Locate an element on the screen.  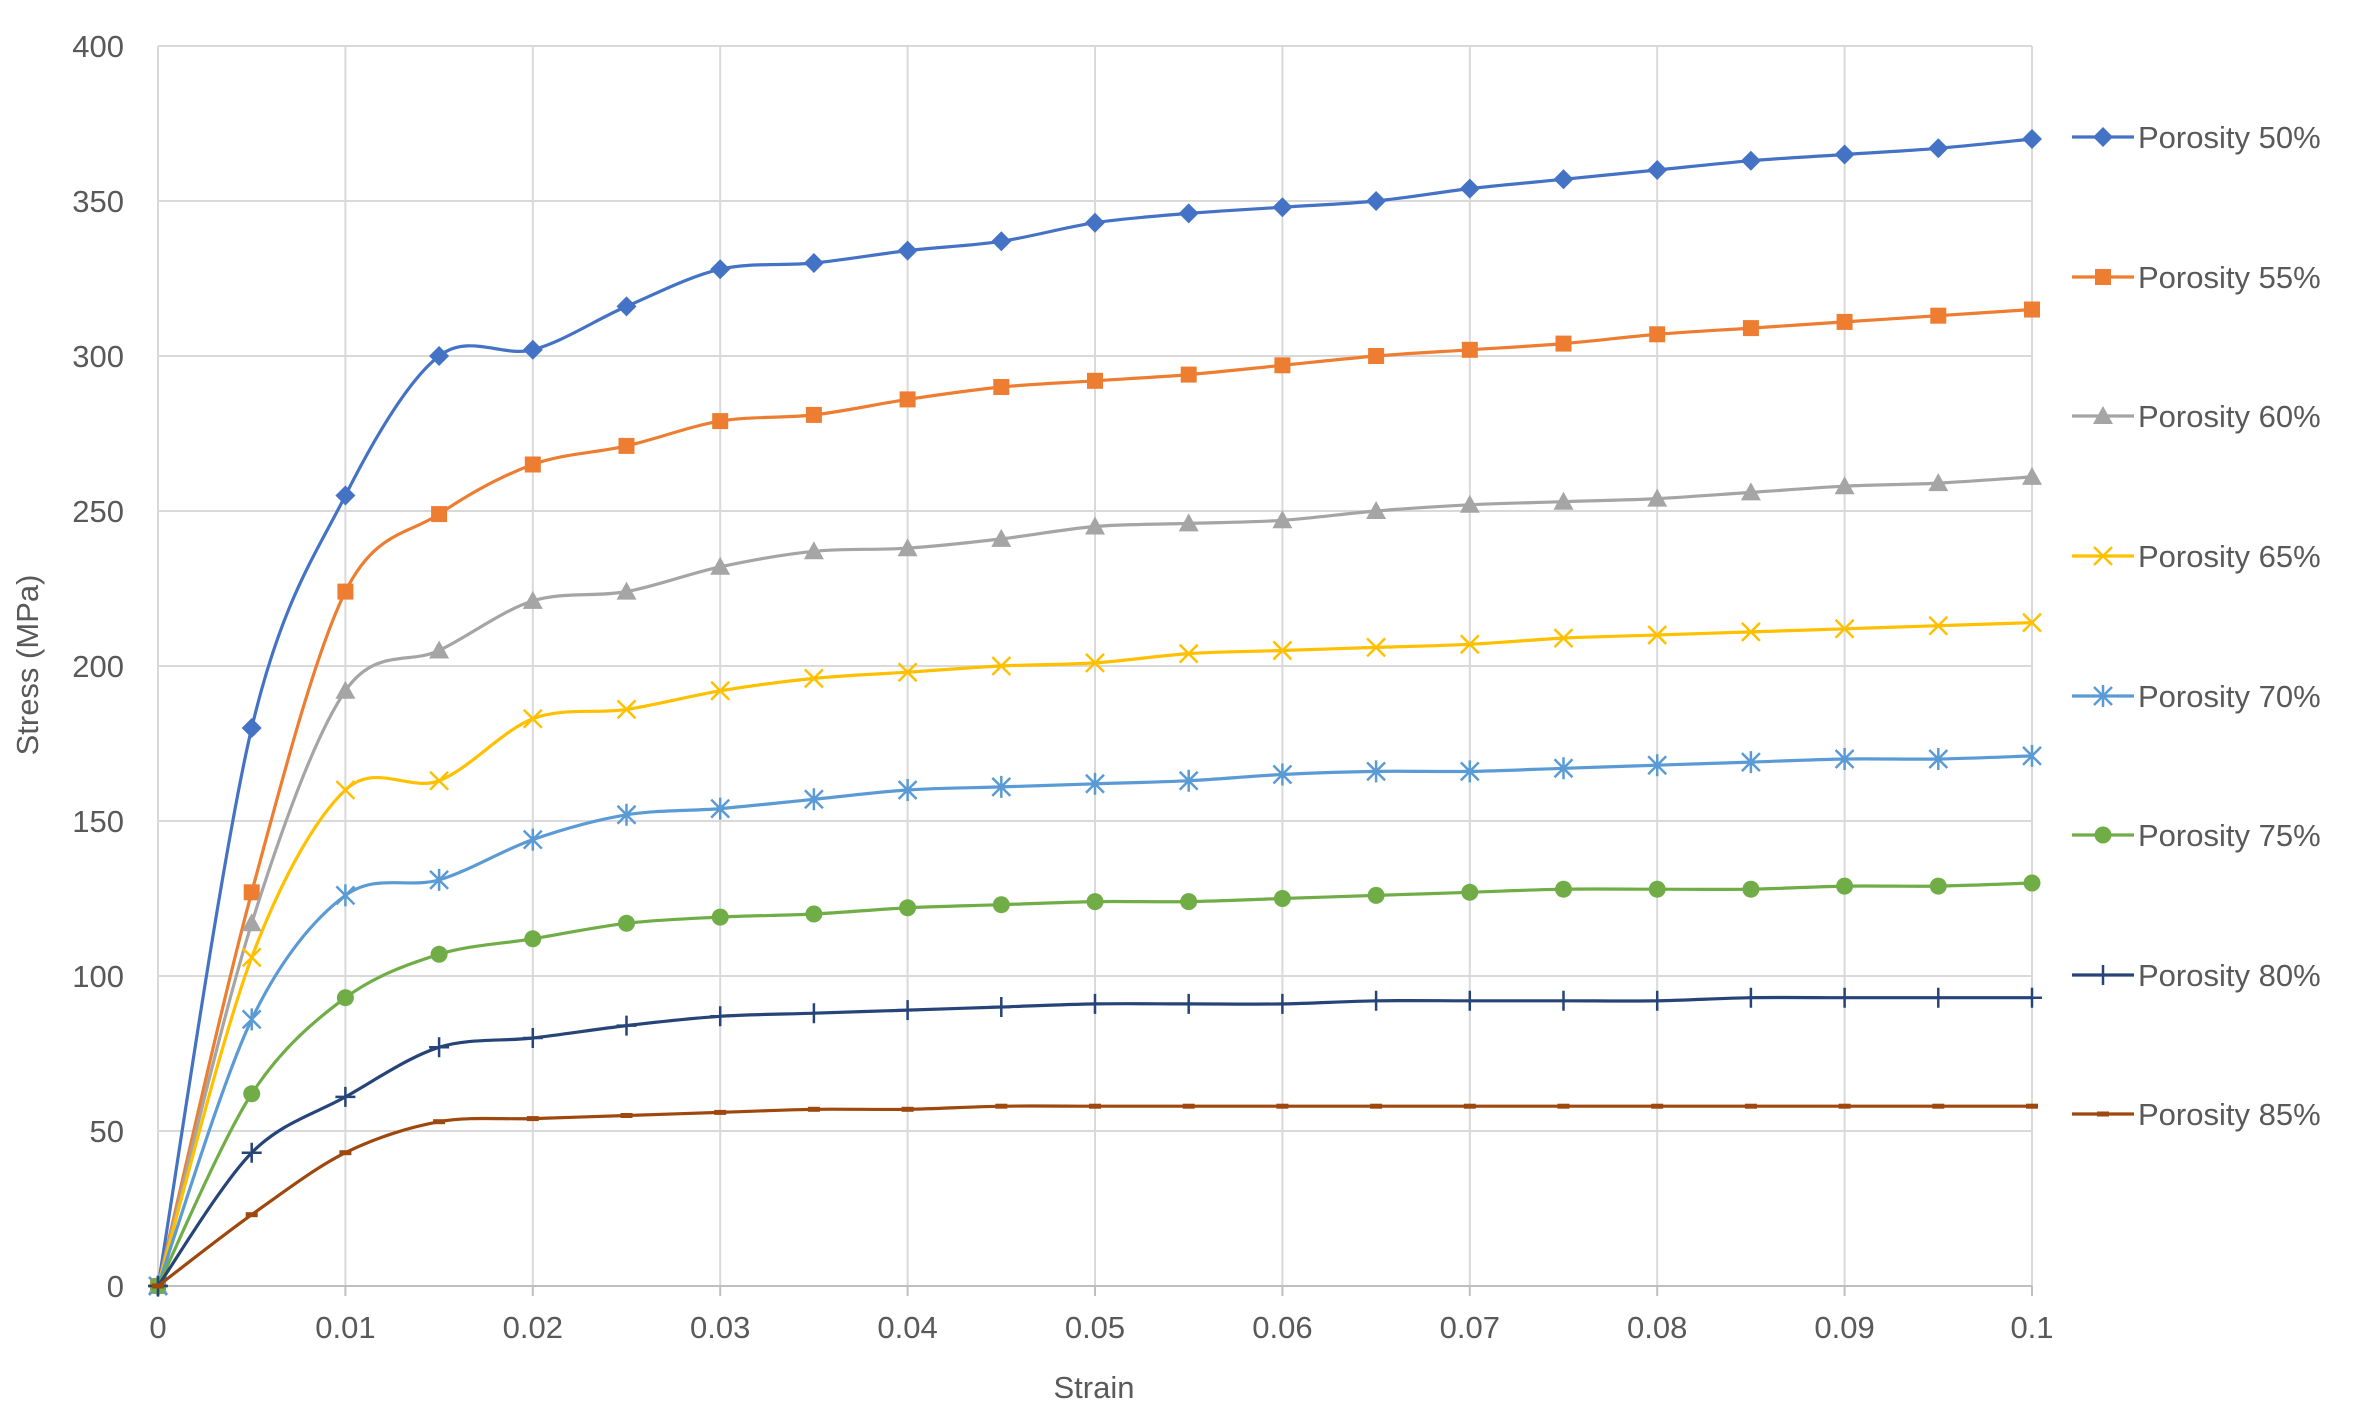
legend-item: Porosity 80% is located at coordinates (2196, 975).